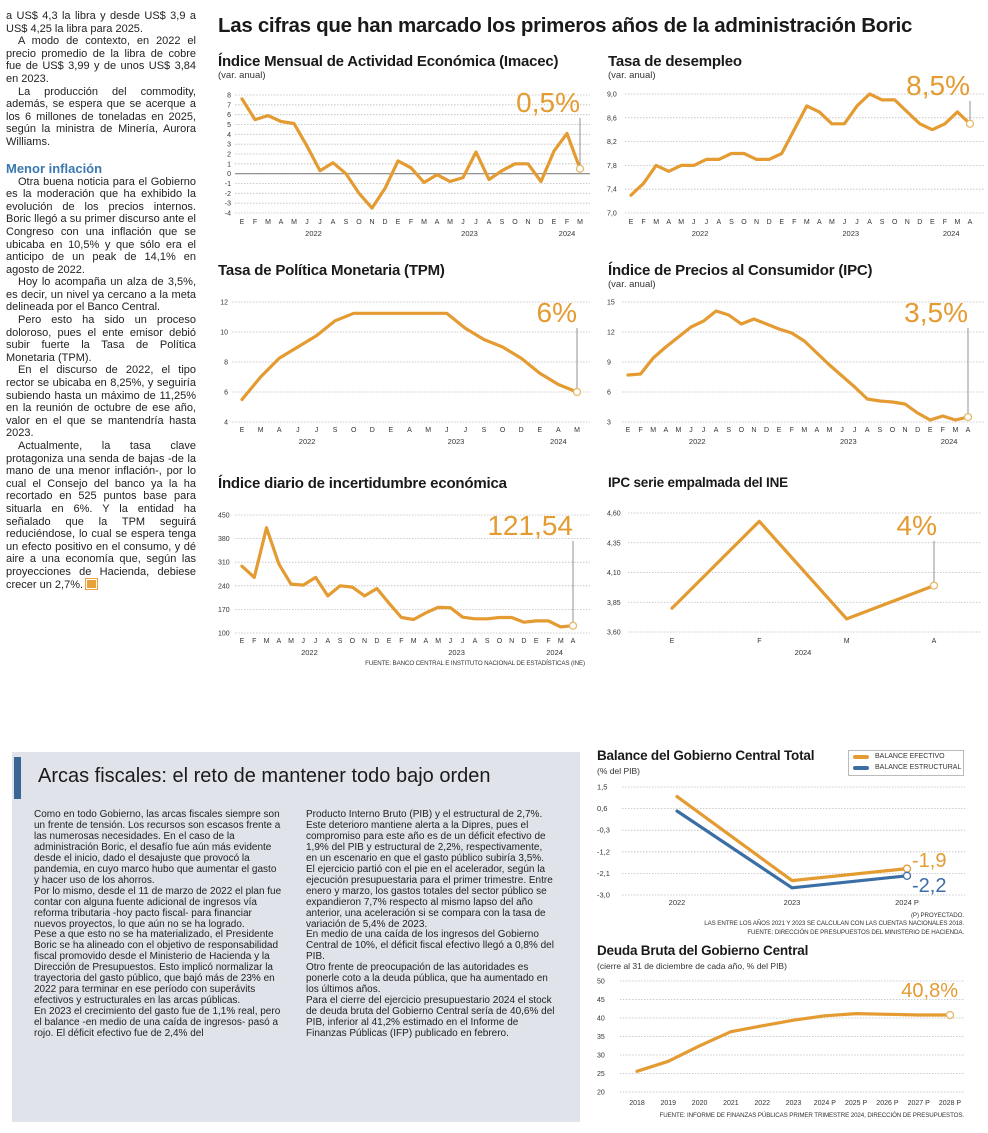 Image resolution: width=988 pixels, height=1133 pixels. Describe the element at coordinates (611, 303) in the screenshot. I see `ipc-y-tick-label: 15` at that location.